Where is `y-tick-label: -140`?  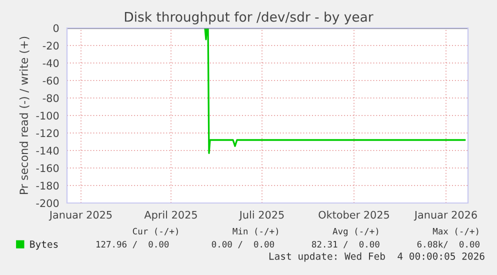 y-tick-label: -140 is located at coordinates (47, 150).